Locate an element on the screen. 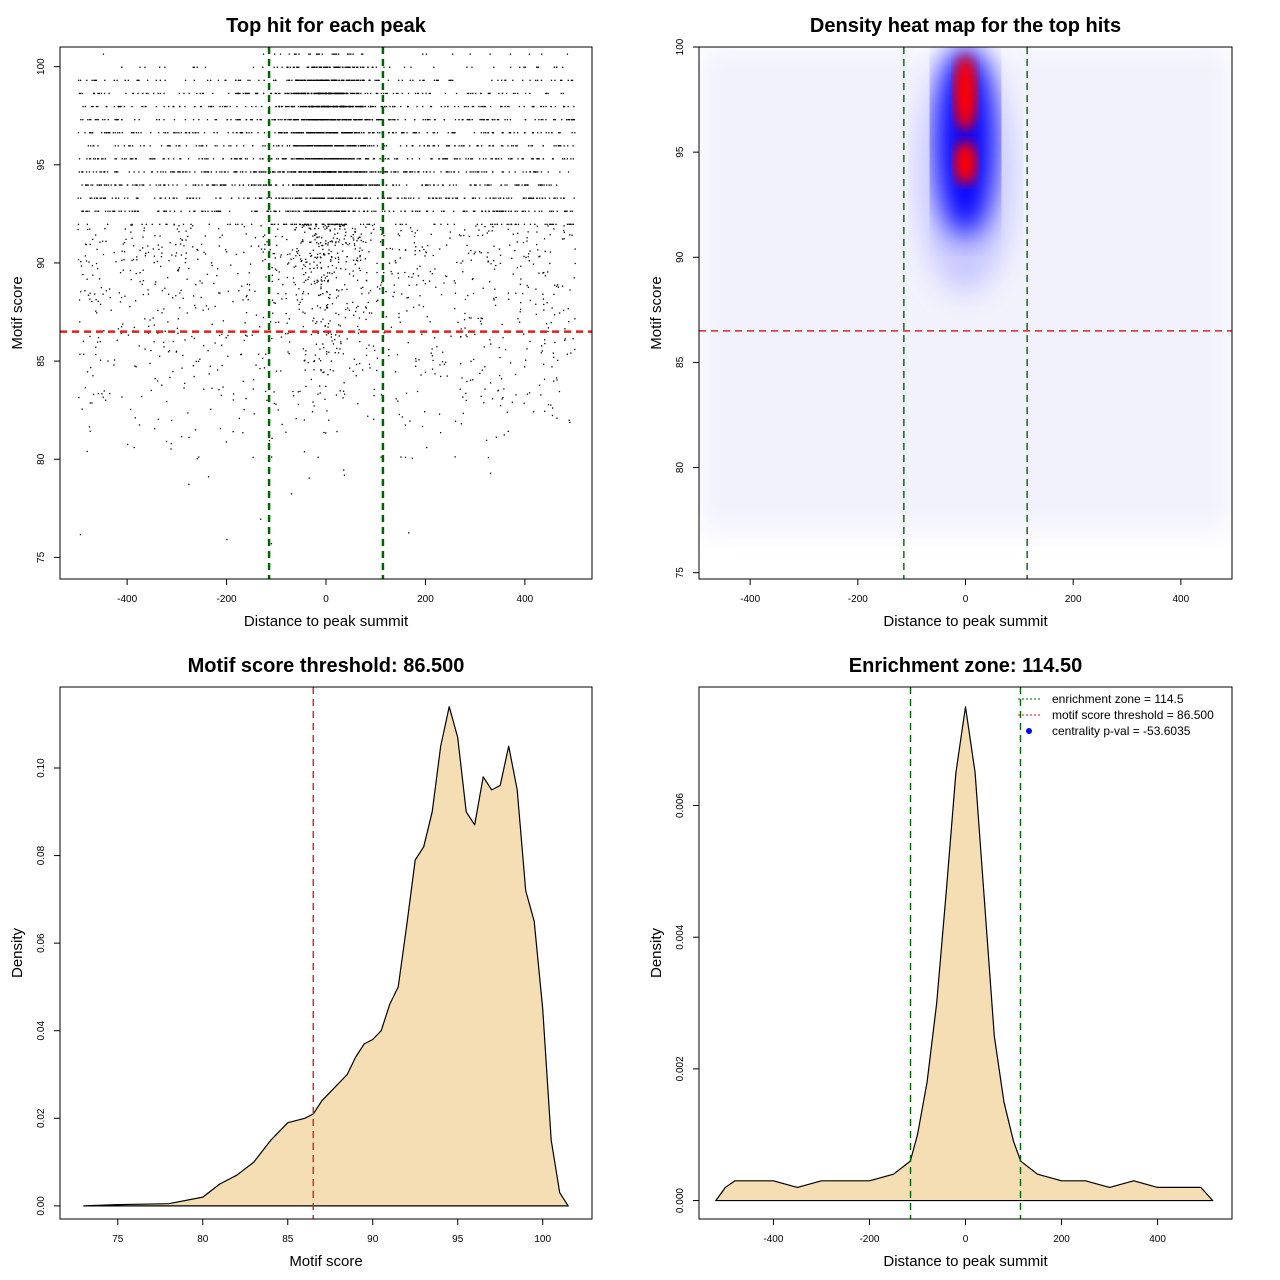 This screenshot has height=1280, width=1280. y-axis-label: Motif score is located at coordinates (17, 312).